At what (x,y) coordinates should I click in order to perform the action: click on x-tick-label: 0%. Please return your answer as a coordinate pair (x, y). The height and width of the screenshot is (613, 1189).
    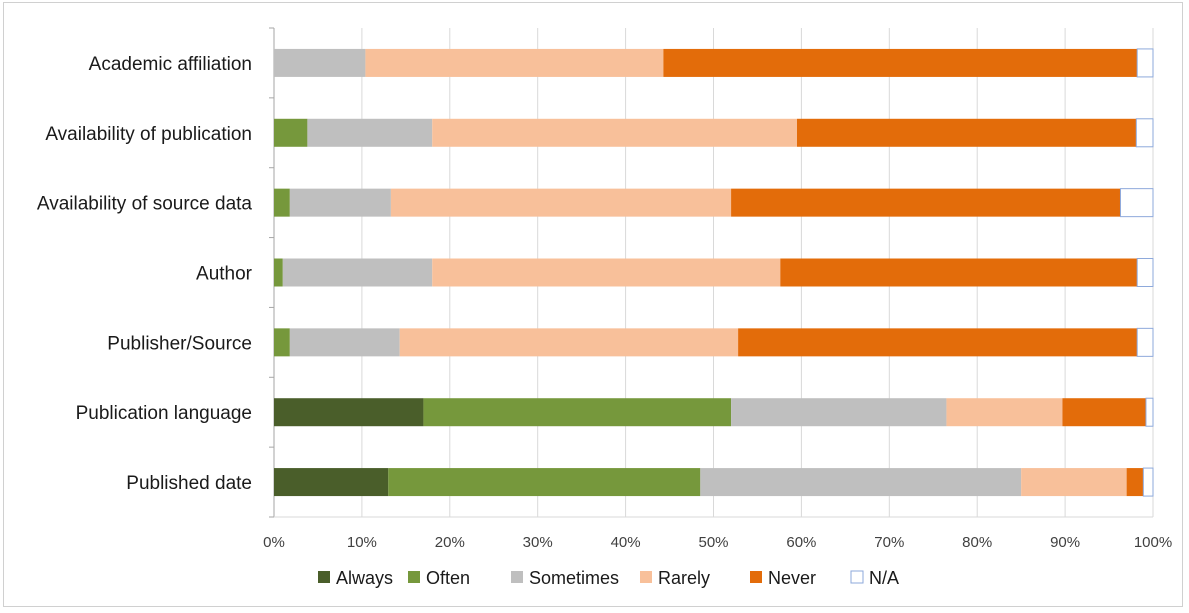
    Looking at the image, I should click on (274, 542).